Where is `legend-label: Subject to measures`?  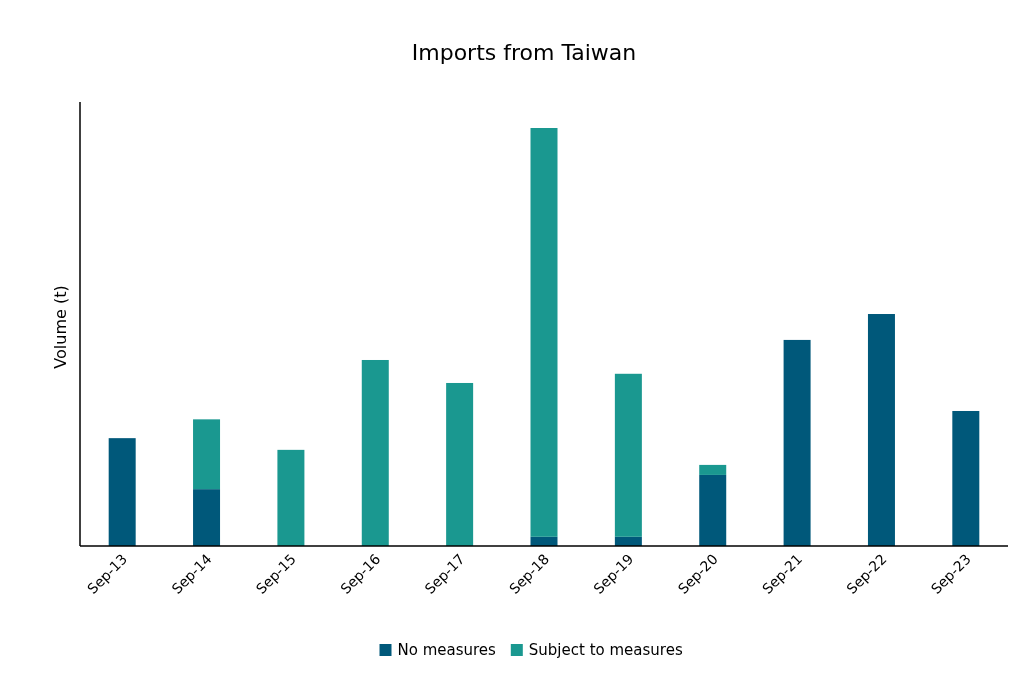 legend-label: Subject to measures is located at coordinates (605, 650).